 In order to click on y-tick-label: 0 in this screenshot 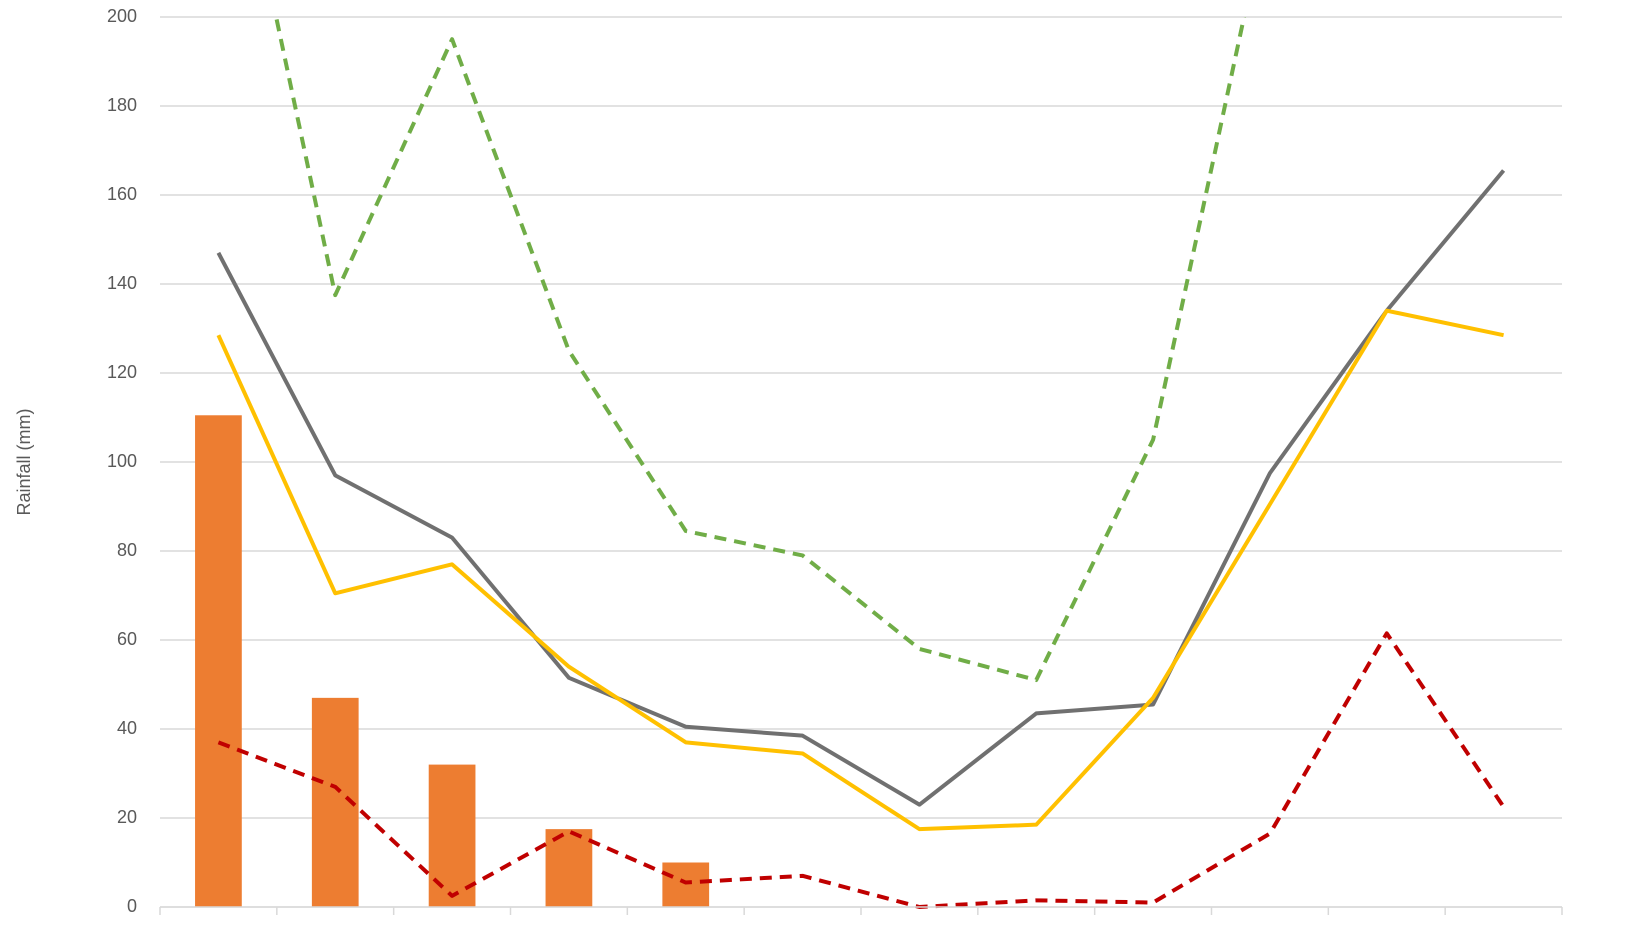, I will do `click(132, 906)`.